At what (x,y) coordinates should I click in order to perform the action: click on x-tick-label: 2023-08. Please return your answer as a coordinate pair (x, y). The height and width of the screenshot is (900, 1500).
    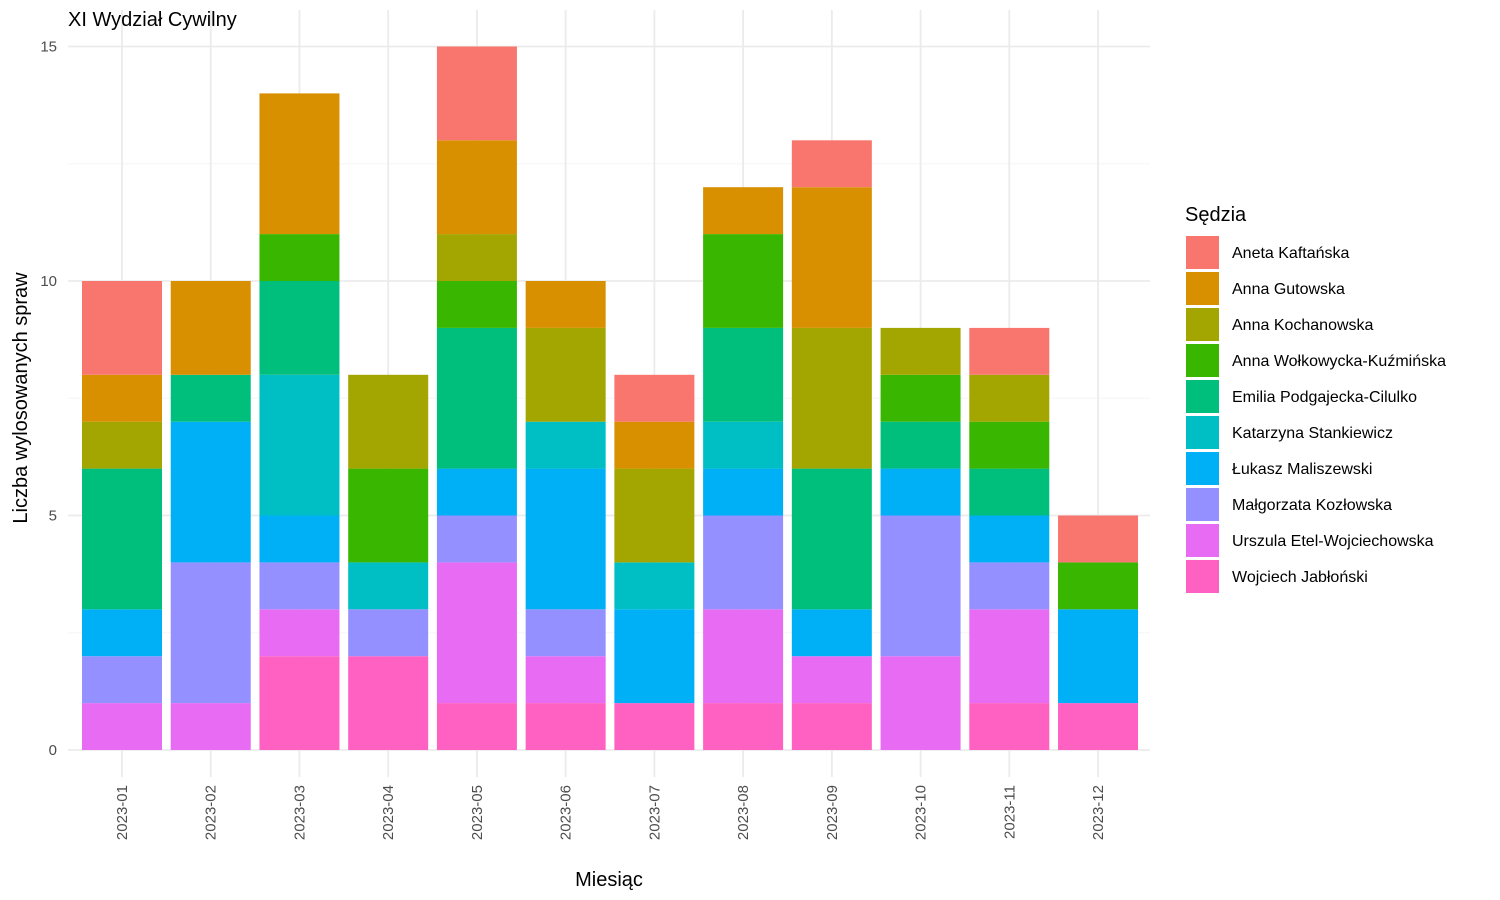
    Looking at the image, I should click on (743, 812).